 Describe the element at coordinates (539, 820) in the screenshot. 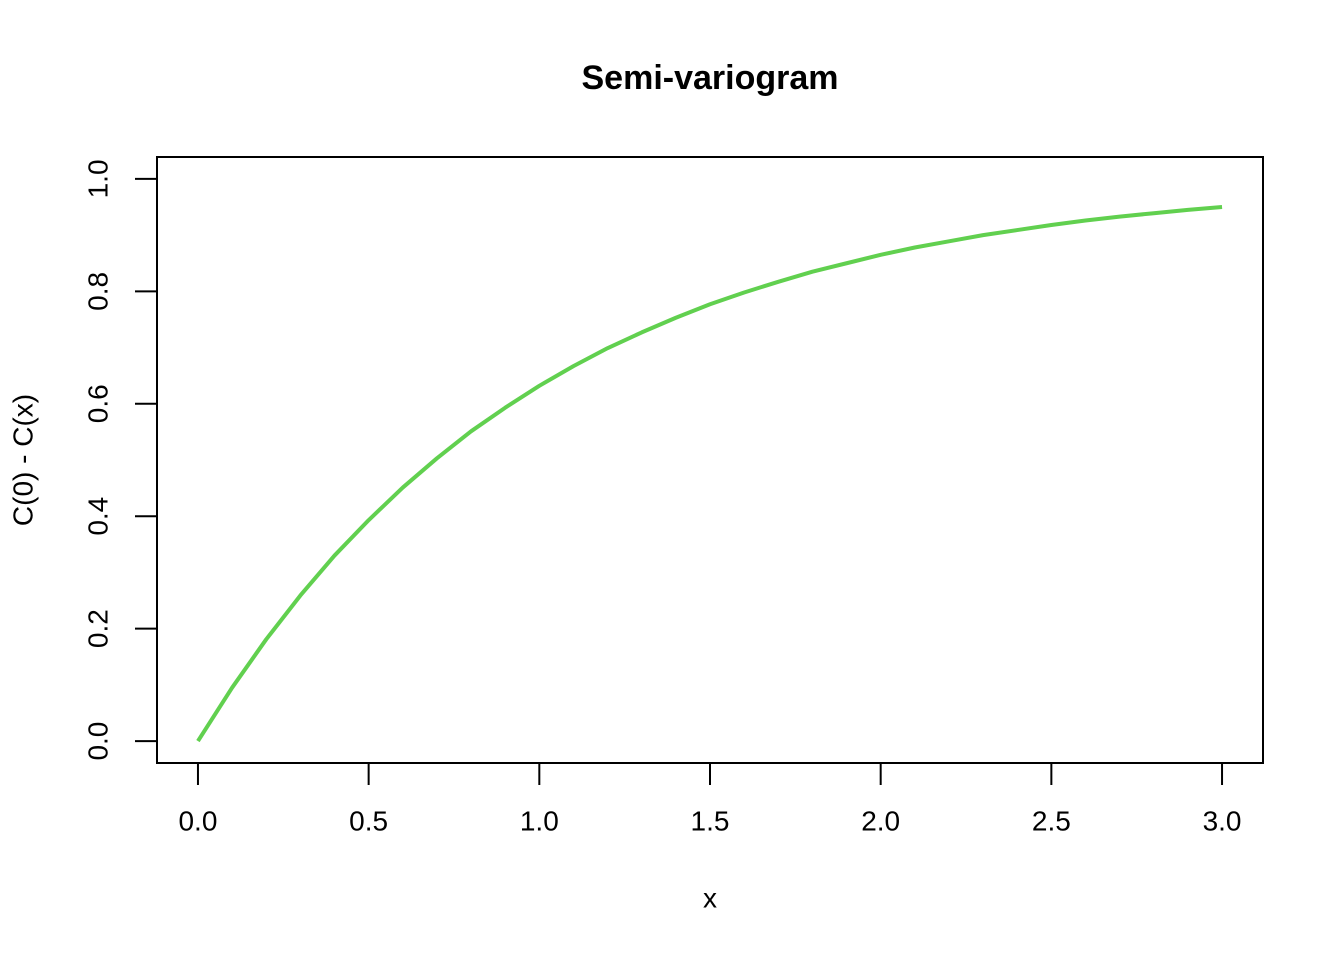

I see `x-tick-label: 1.0` at that location.